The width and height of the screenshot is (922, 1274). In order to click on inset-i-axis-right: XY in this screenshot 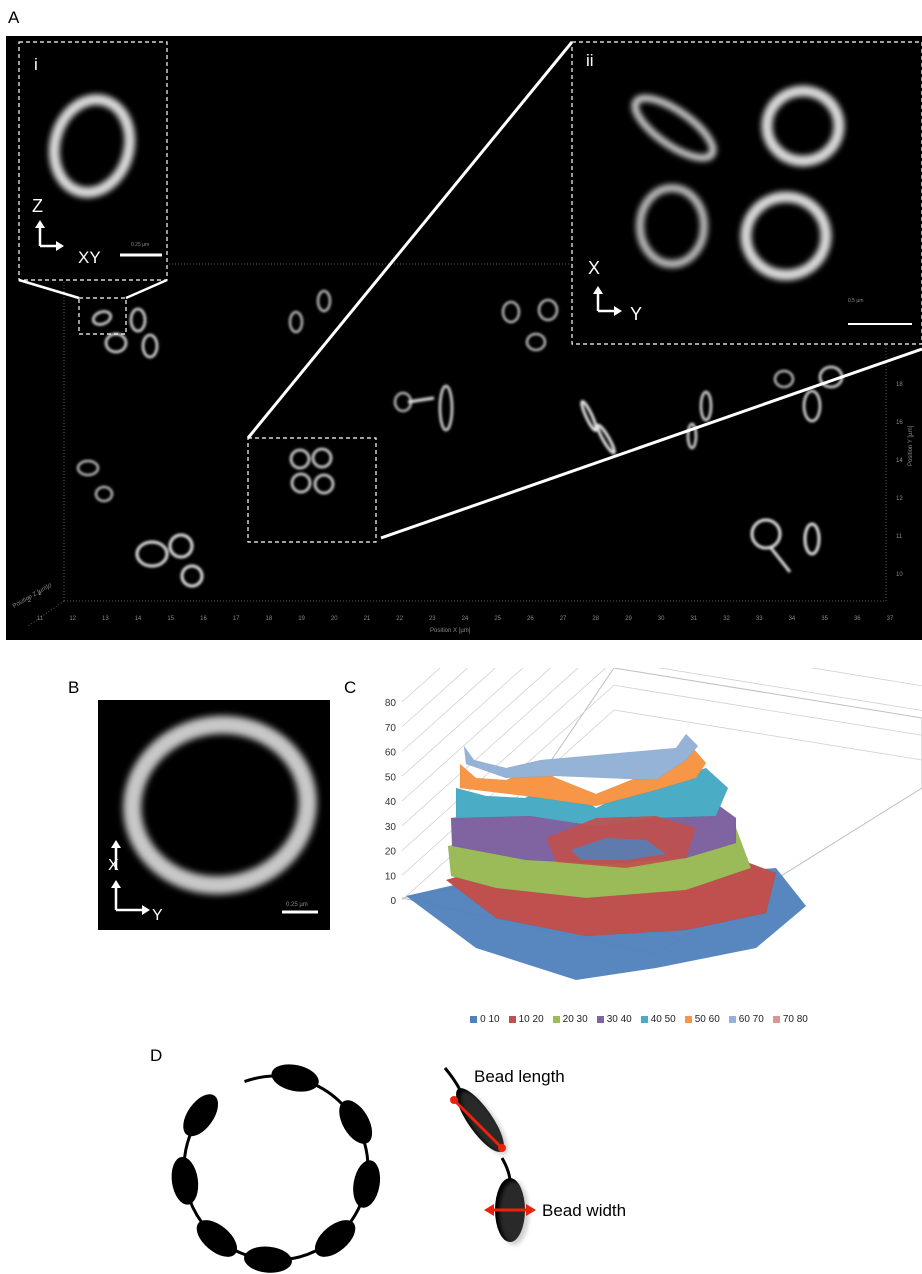, I will do `click(89, 257)`.